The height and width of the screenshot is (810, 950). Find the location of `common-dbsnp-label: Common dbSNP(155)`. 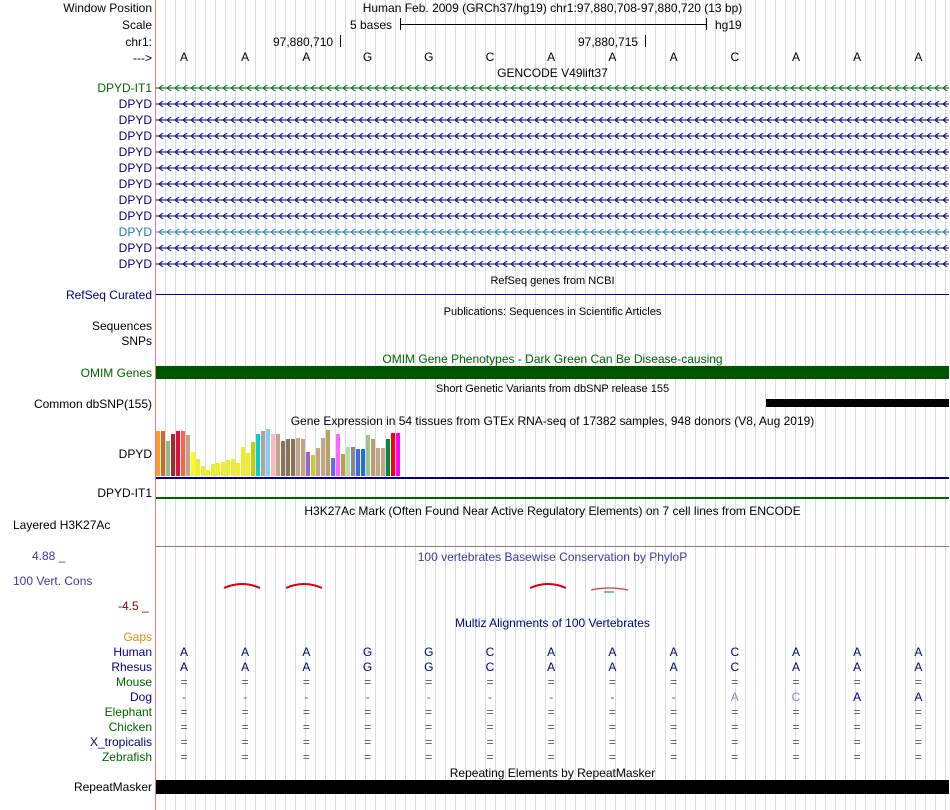

common-dbsnp-label: Common dbSNP(155) is located at coordinates (92, 404).